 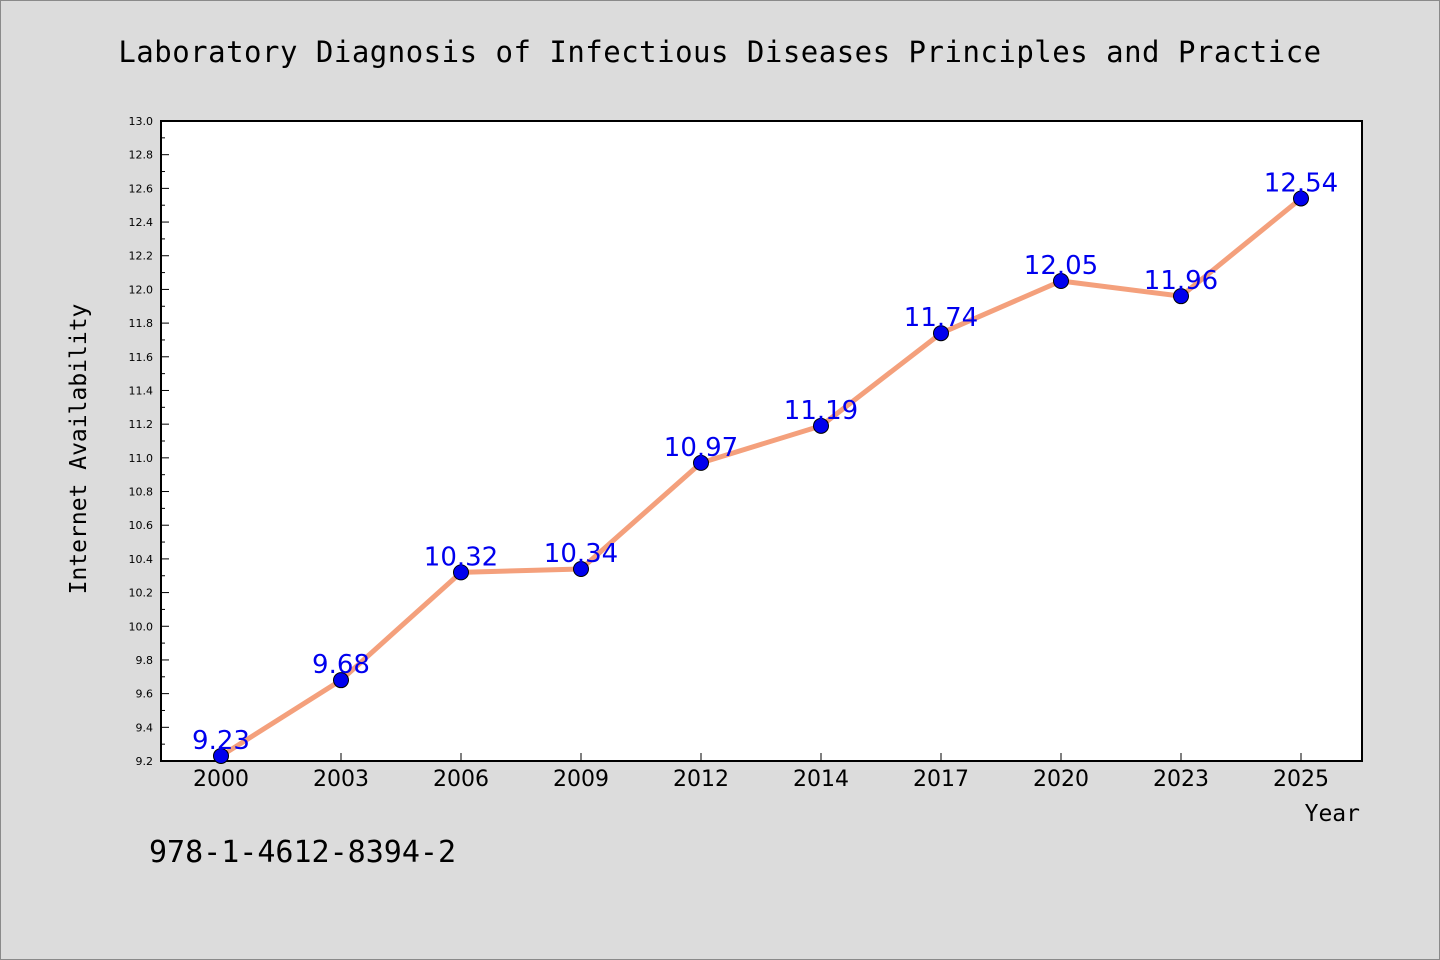 What do you see at coordinates (1181, 281) in the screenshot?
I see `data-label: 11.96` at bounding box center [1181, 281].